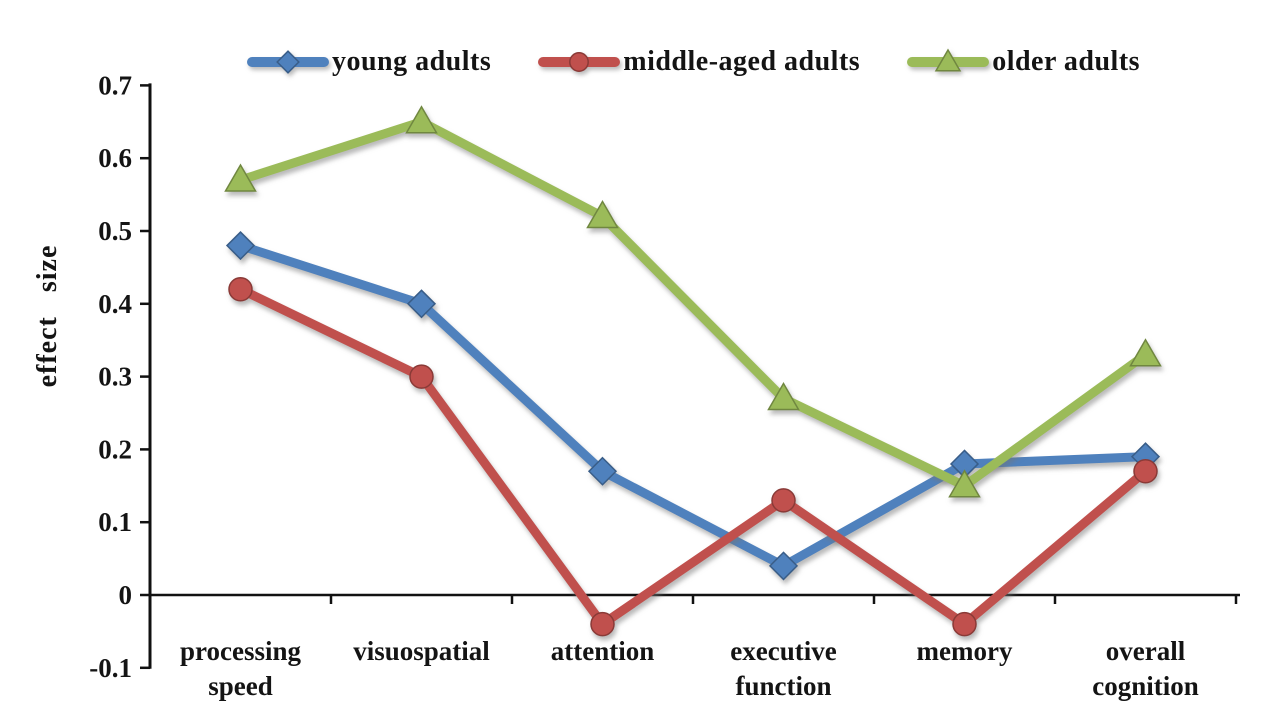 The width and height of the screenshot is (1268, 724). I want to click on legend-marker-older-adults, so click(948, 62).